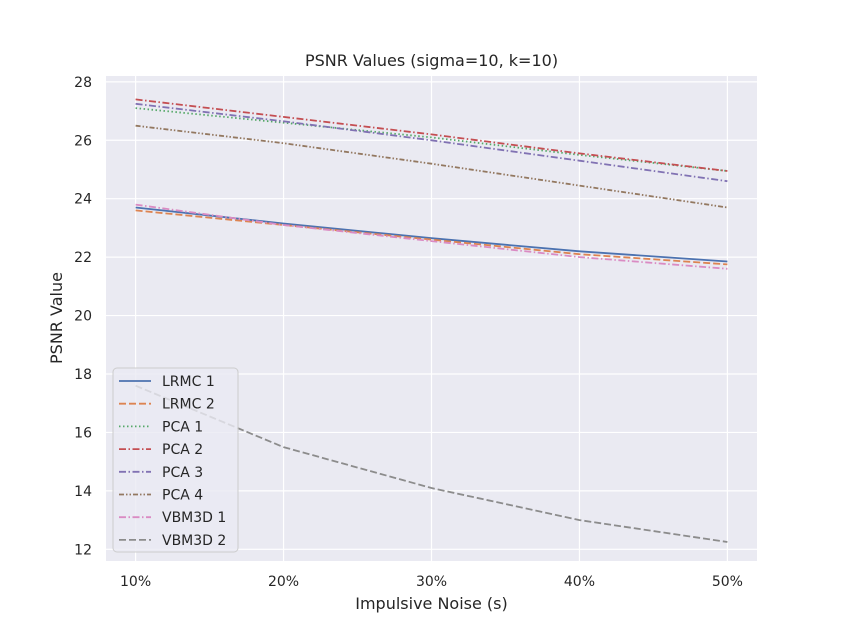 Image resolution: width=842 pixels, height=631 pixels. I want to click on x-tick-label: 50%, so click(727, 582).